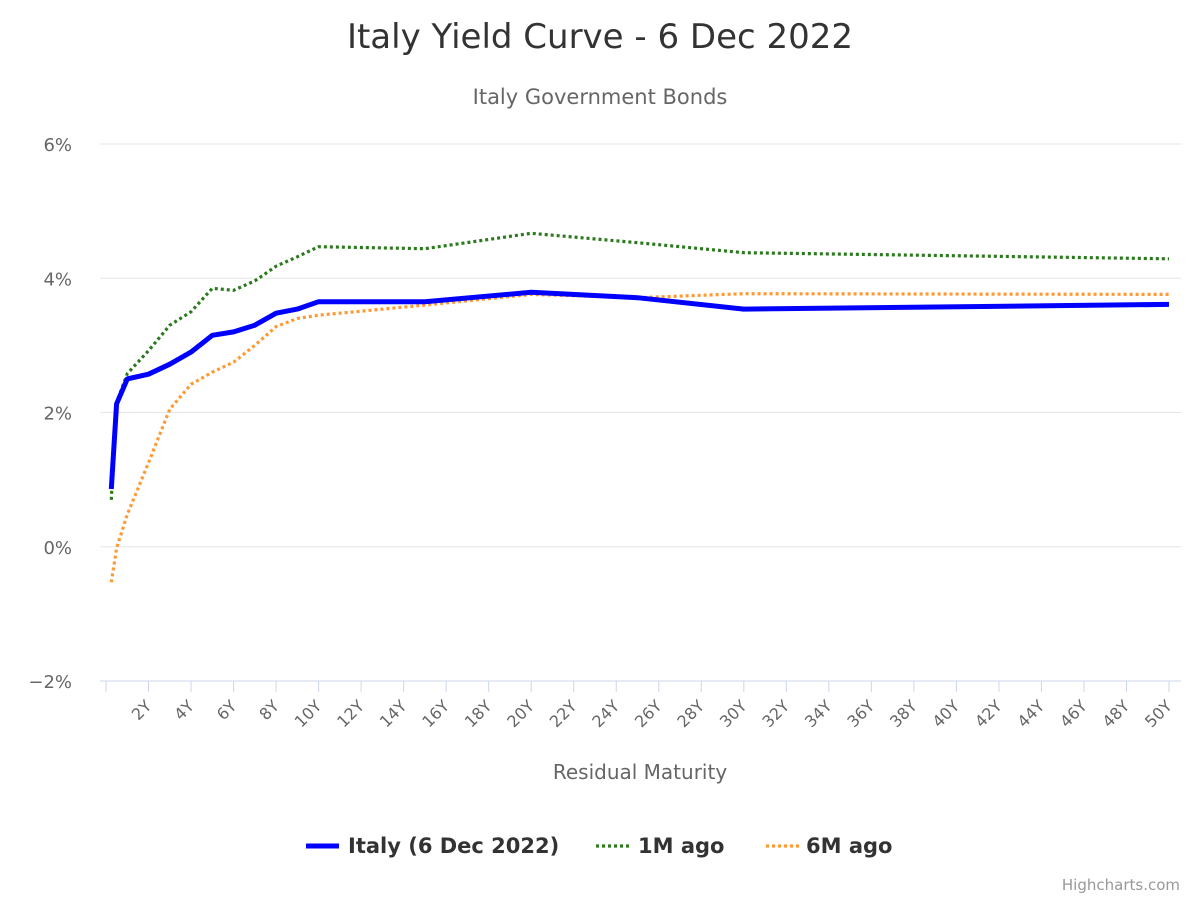 Image resolution: width=1200 pixels, height=900 pixels. Describe the element at coordinates (57, 279) in the screenshot. I see `y-tick-label: 4%` at that location.